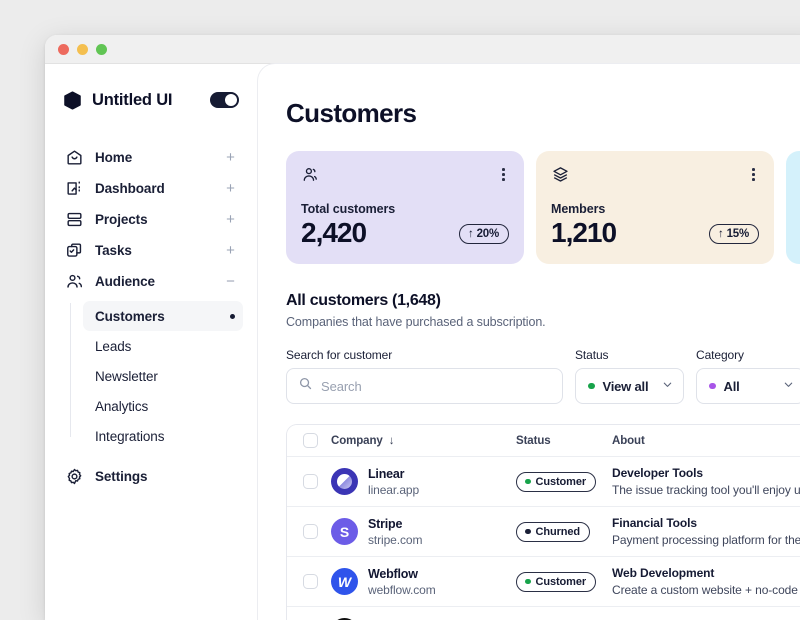 The width and height of the screenshot is (800, 620). I want to click on sidebar-item-audience: Audience −, so click(151, 281).